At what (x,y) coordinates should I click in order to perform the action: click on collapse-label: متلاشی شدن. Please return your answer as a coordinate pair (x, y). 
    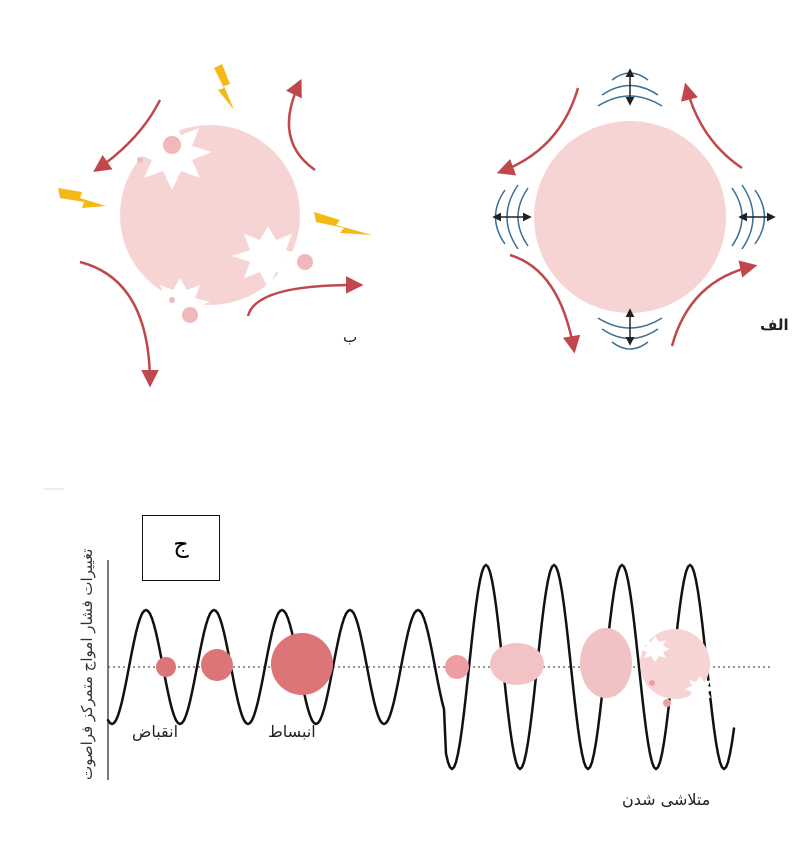
    Looking at the image, I should click on (666, 799).